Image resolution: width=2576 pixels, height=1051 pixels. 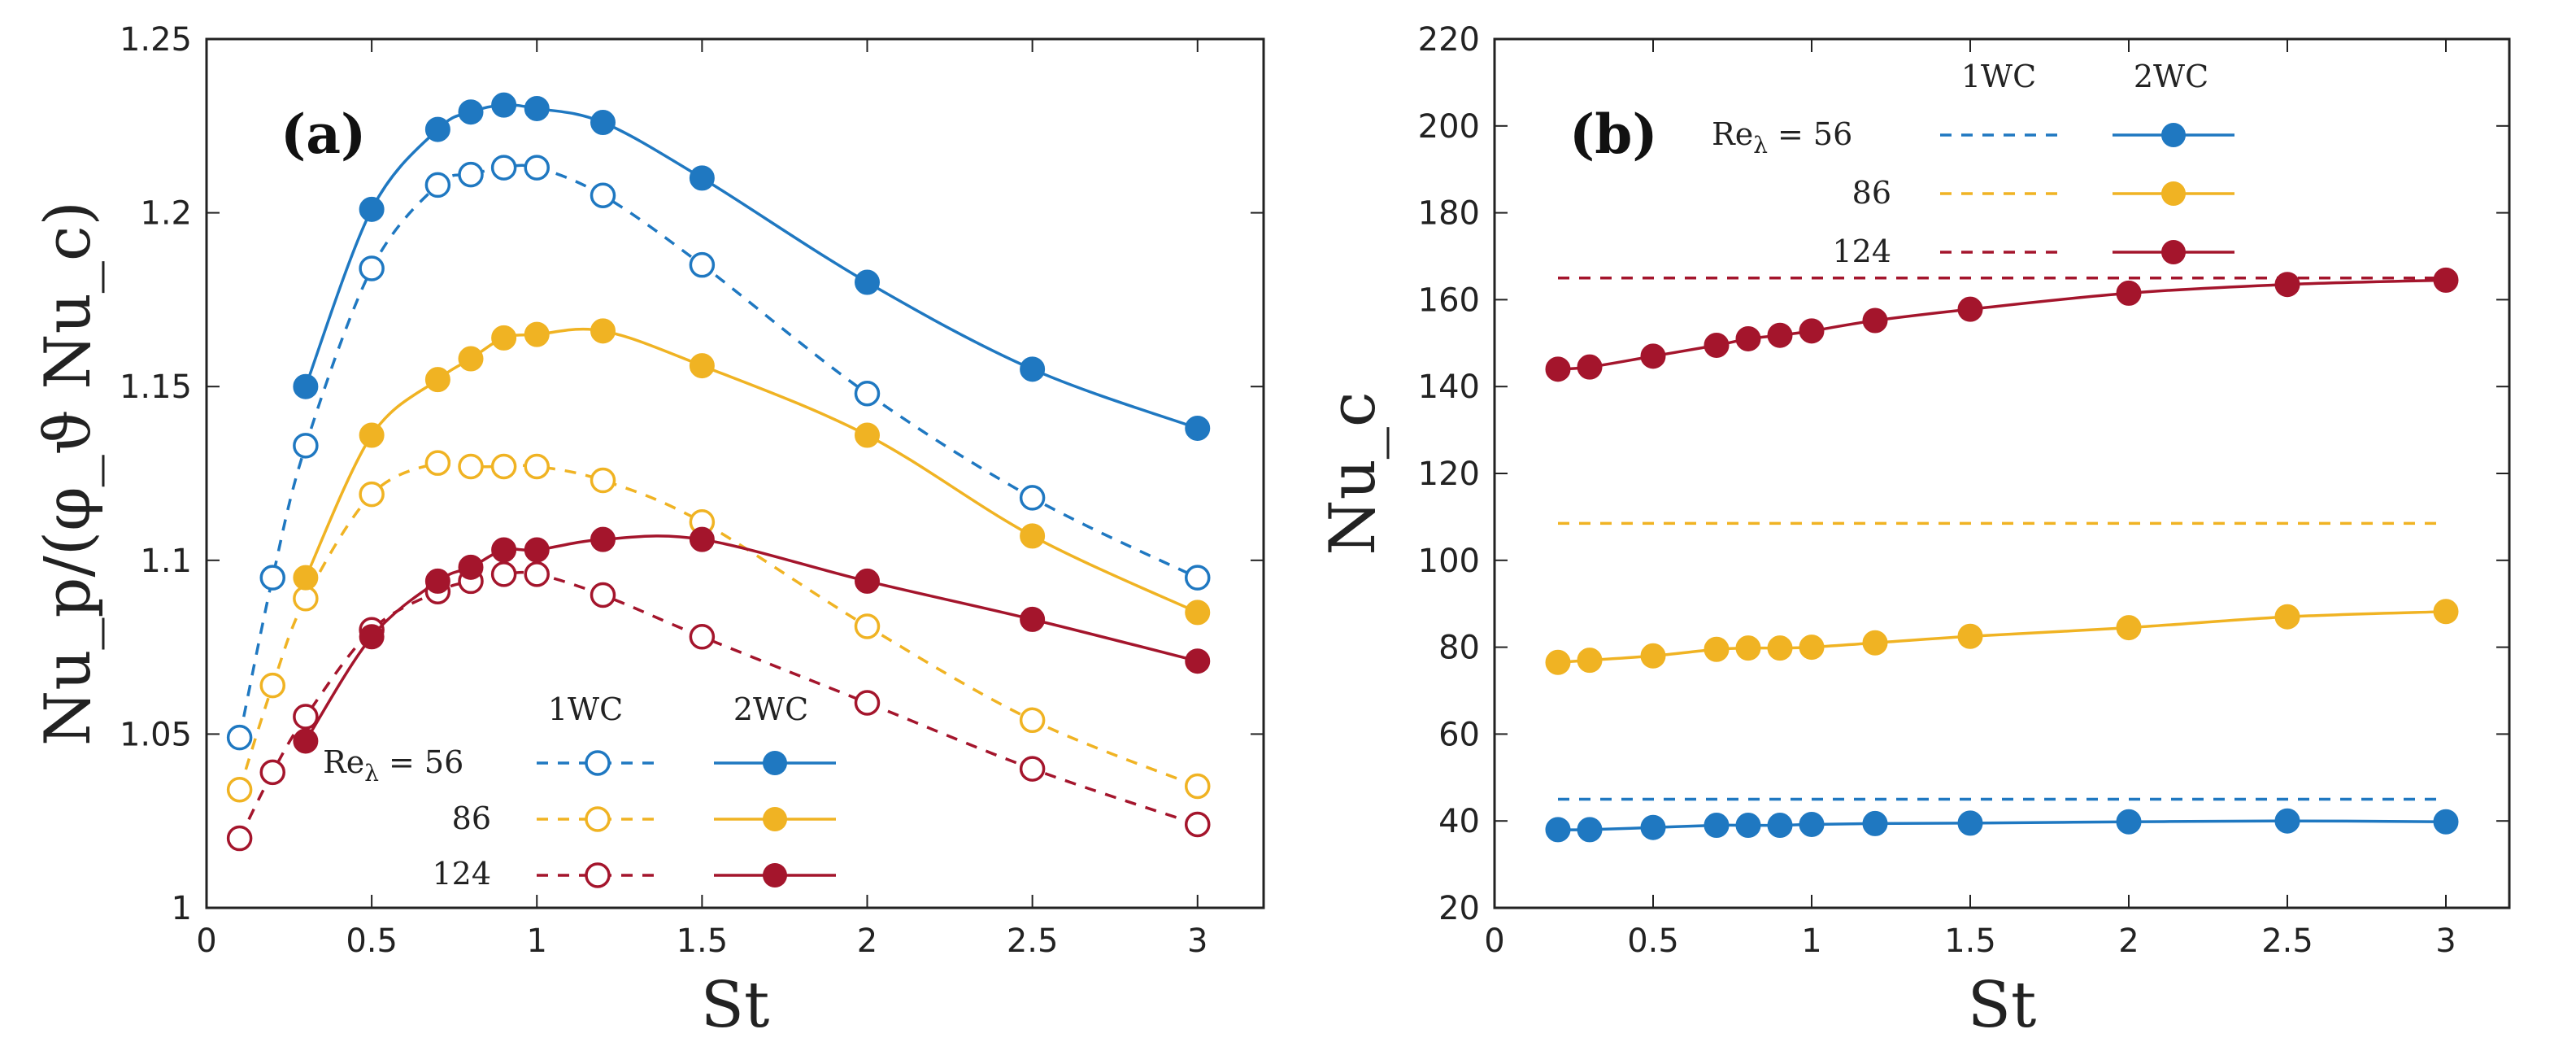 I want to click on legend-a-col-2wc: 2WC, so click(x=771, y=709).